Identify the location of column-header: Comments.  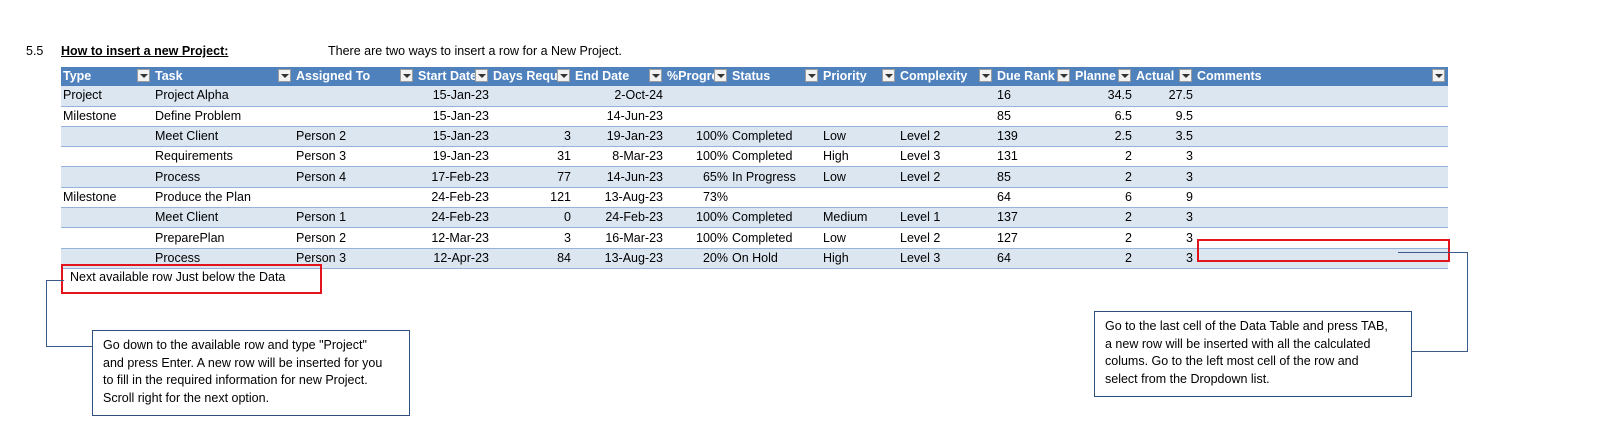
(1321, 77).